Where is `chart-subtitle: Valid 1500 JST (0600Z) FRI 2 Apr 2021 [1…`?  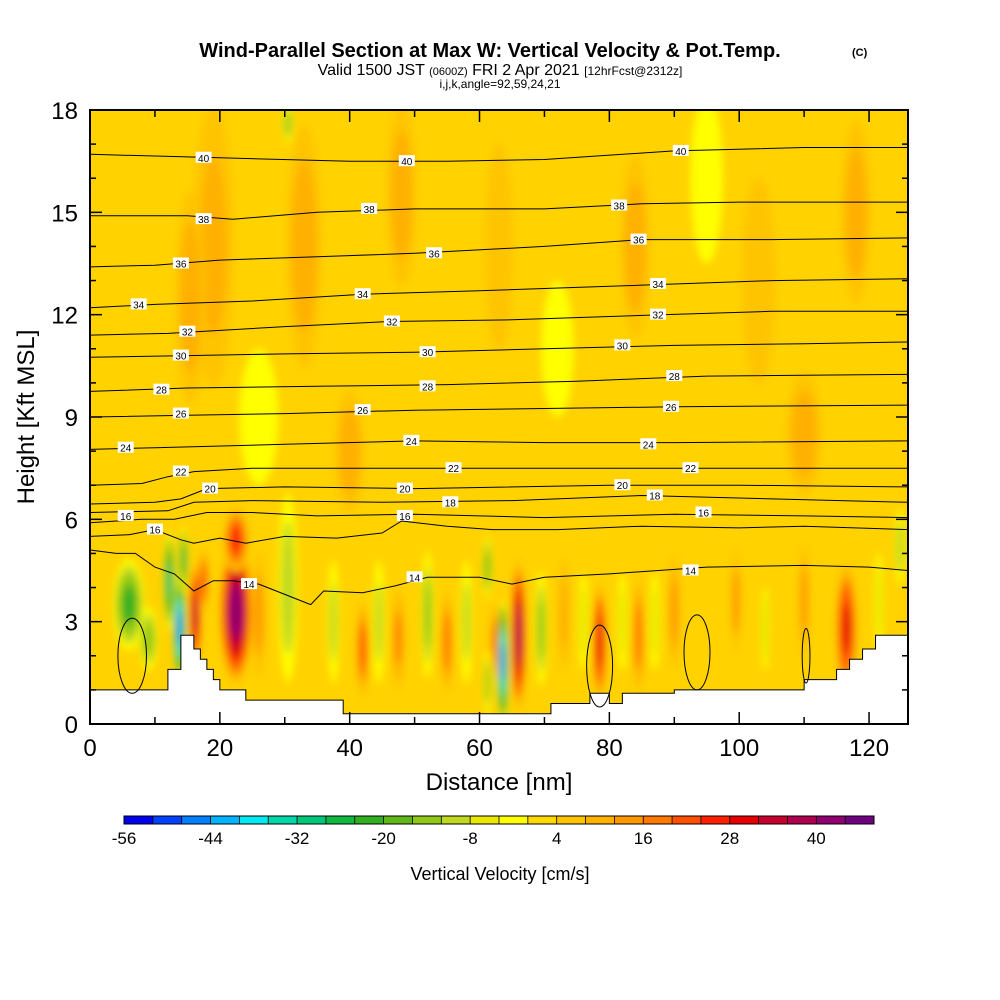 chart-subtitle: Valid 1500 JST (0600Z) FRI 2 Apr 2021 [1… is located at coordinates (500, 70).